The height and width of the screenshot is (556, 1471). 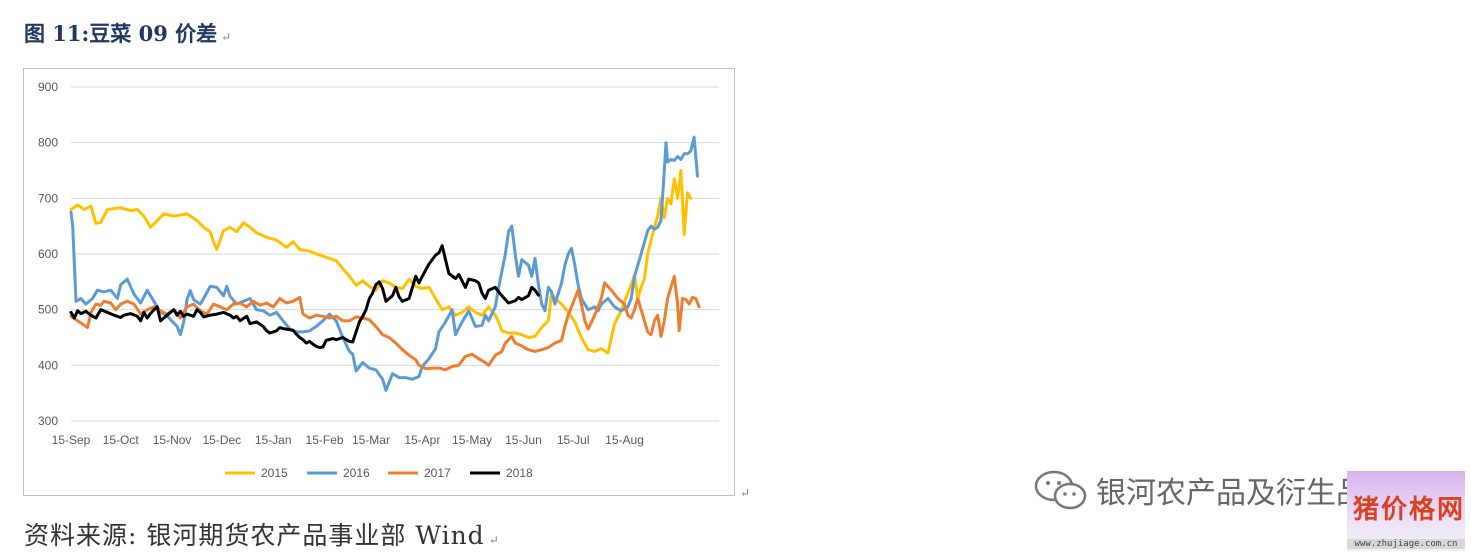 I want to click on wechat-watermark: 银河农产品及衍生品, so click(x=1199, y=490).